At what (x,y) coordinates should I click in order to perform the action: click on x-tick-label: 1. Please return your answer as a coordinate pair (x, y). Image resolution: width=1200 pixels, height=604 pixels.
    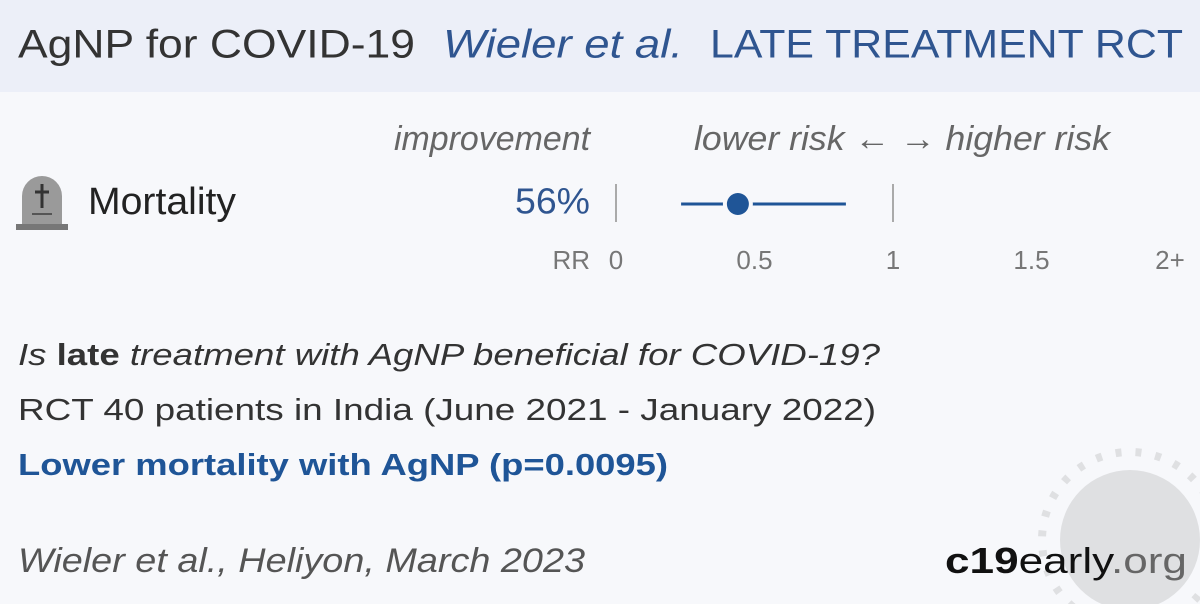
    Looking at the image, I should click on (893, 260).